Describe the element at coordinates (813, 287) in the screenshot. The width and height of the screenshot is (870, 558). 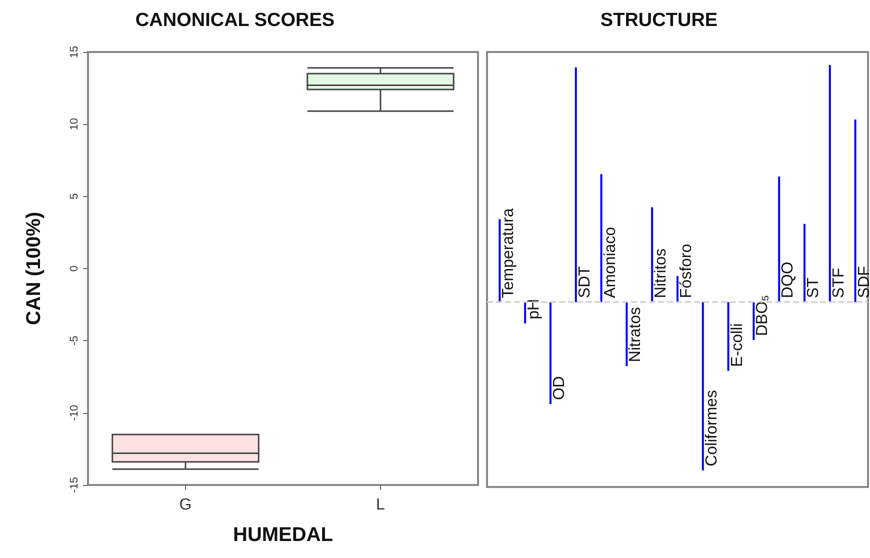
I see `x-tick-label: ST` at that location.